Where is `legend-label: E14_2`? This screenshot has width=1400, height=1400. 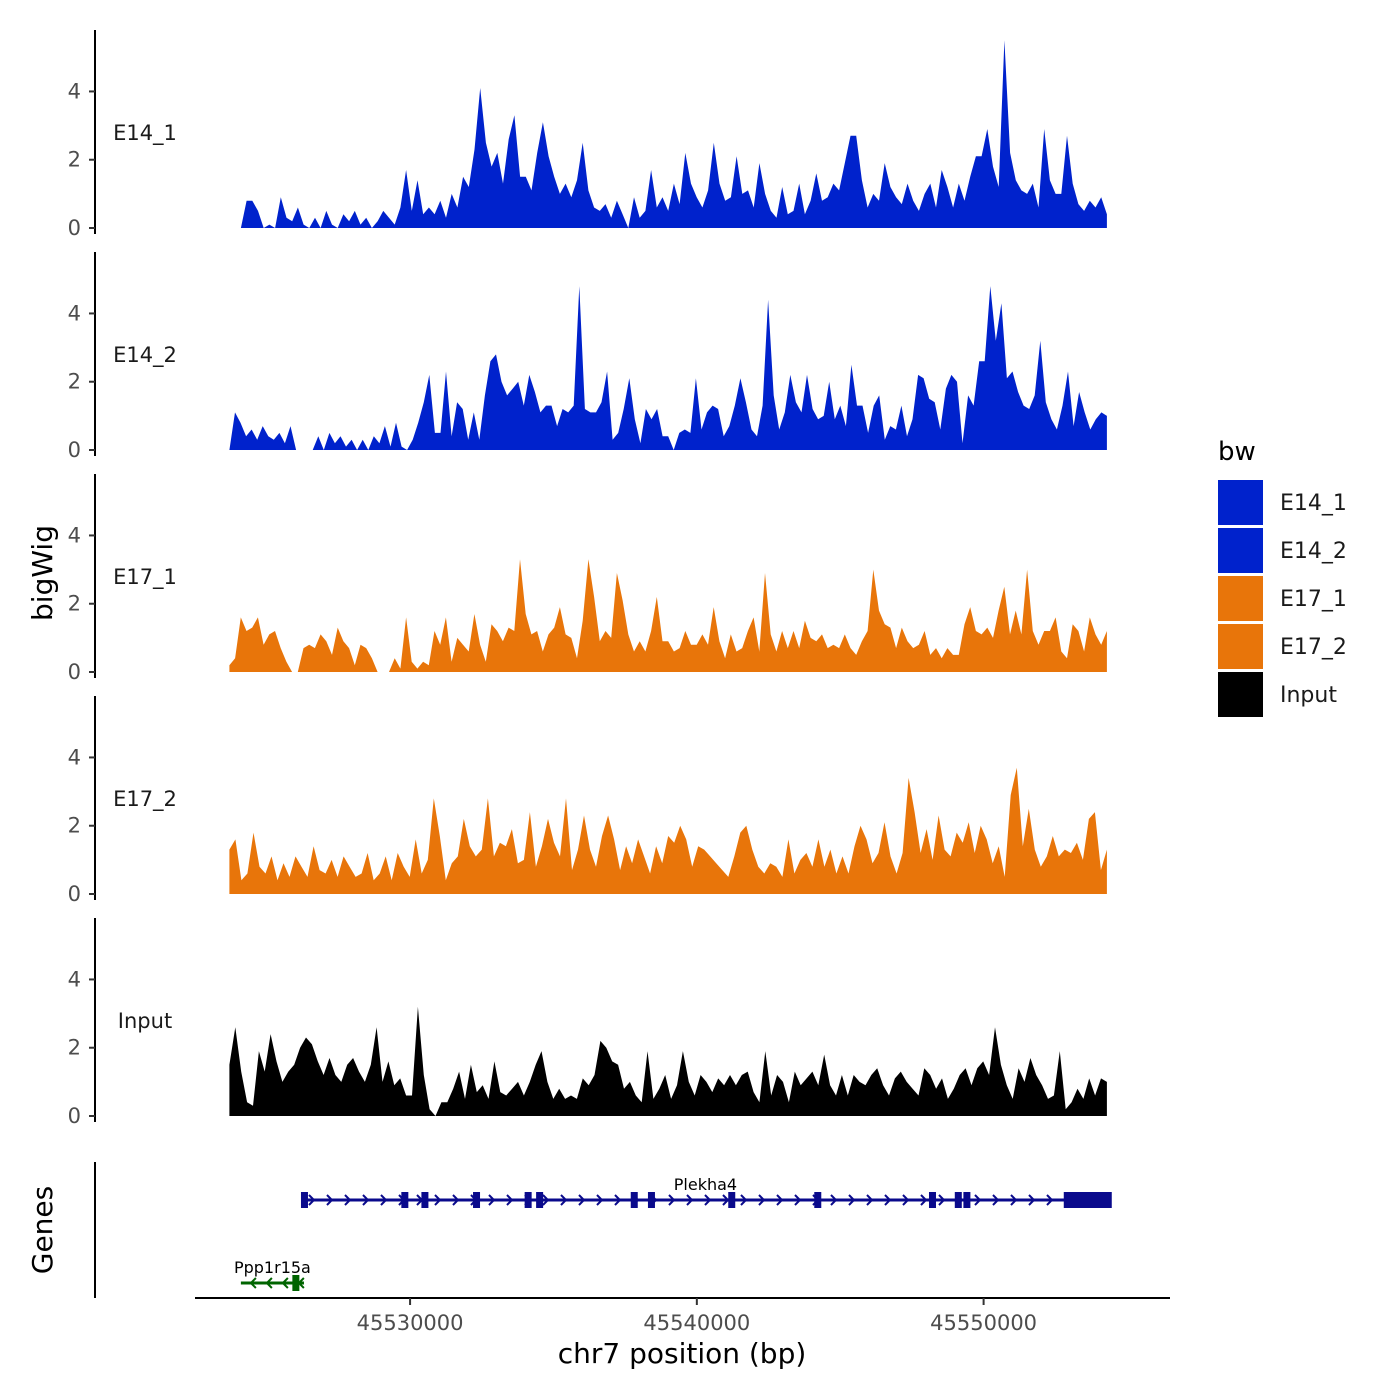
legend-label: E14_2 is located at coordinates (1313, 551).